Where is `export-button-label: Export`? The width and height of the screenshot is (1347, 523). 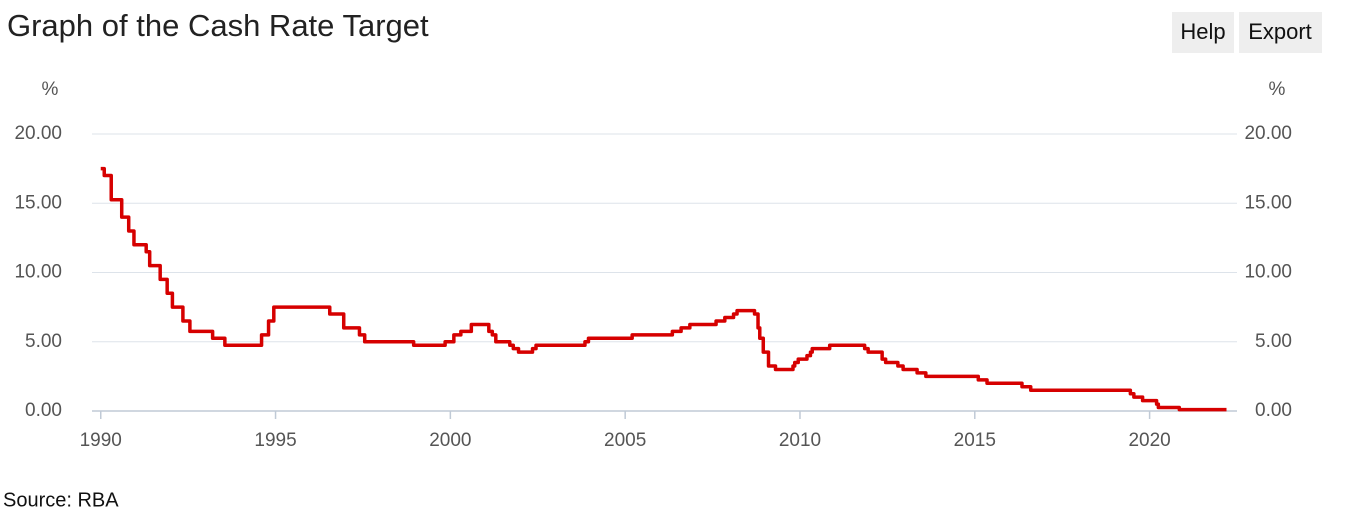
export-button-label: Export is located at coordinates (1280, 31).